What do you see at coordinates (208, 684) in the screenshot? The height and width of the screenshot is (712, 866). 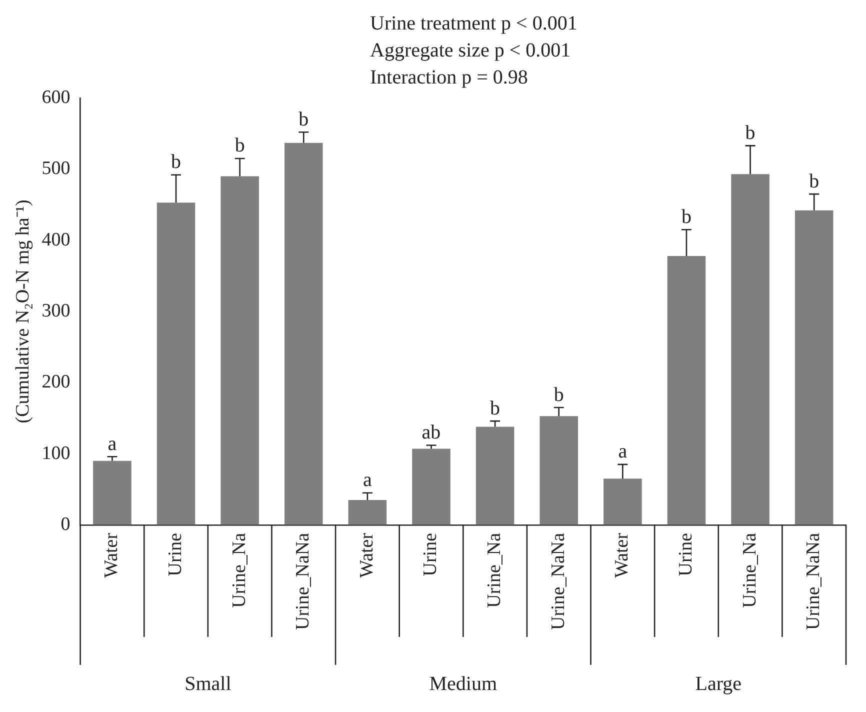 I see `text: Small` at bounding box center [208, 684].